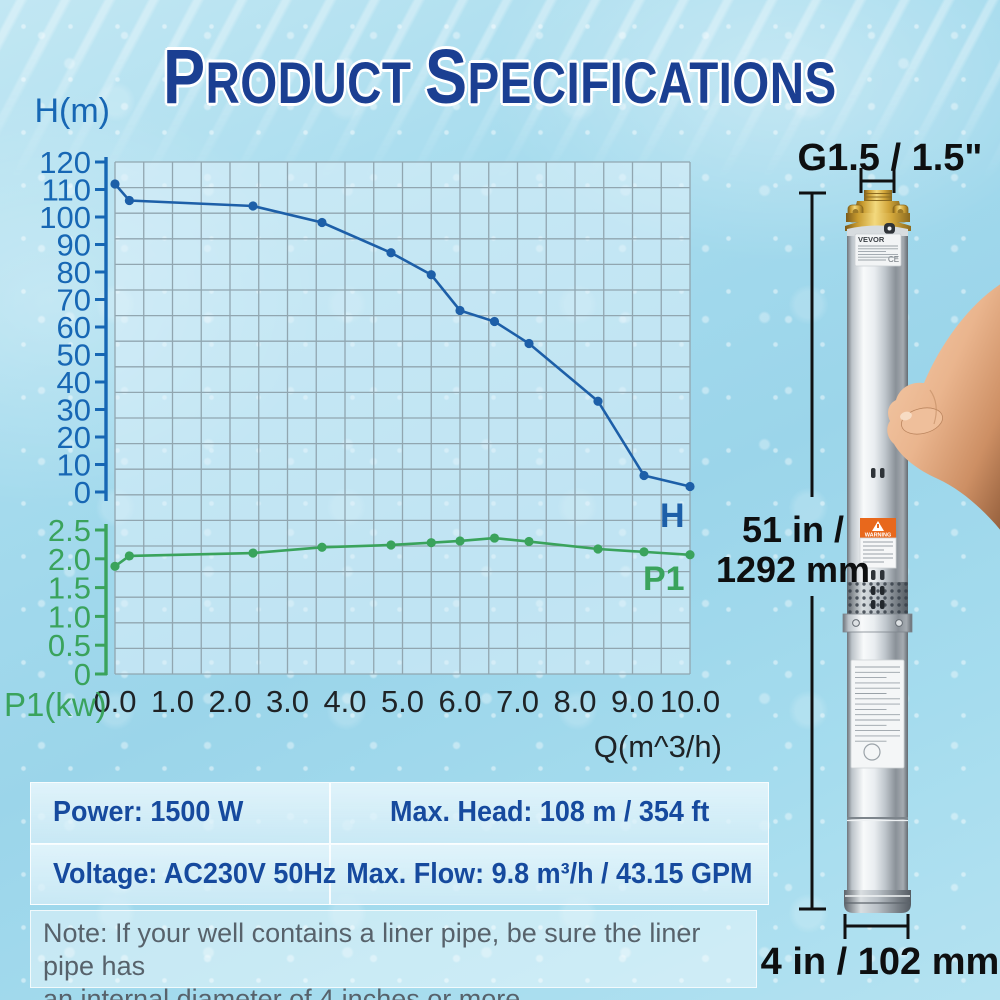 The height and width of the screenshot is (1000, 1000). I want to click on svg-text: 10.0, so click(690, 701).